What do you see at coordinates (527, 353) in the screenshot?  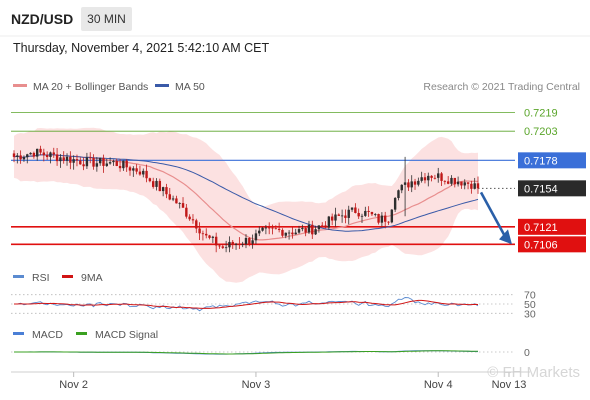 I see `macd-tick-0: 0` at bounding box center [527, 353].